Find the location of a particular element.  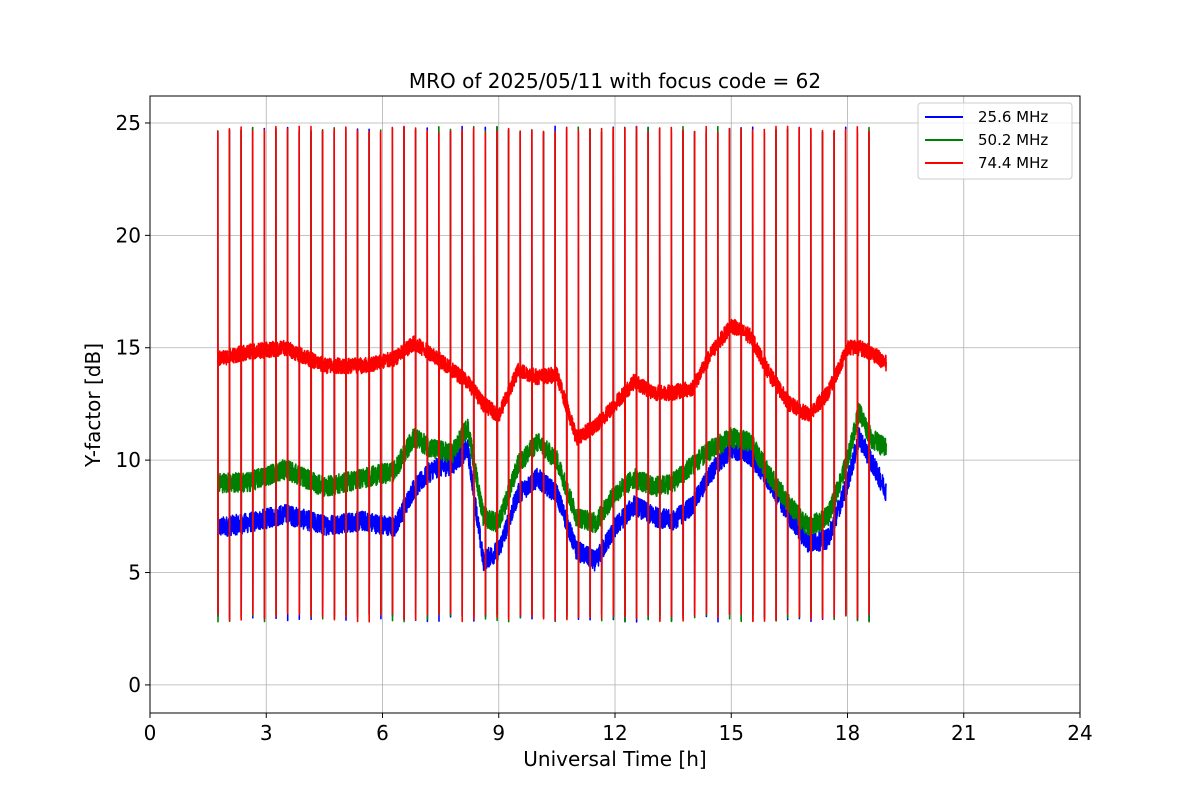

chart-title: MRO of 2025/05/11 with focus code = 62 is located at coordinates (615, 81).